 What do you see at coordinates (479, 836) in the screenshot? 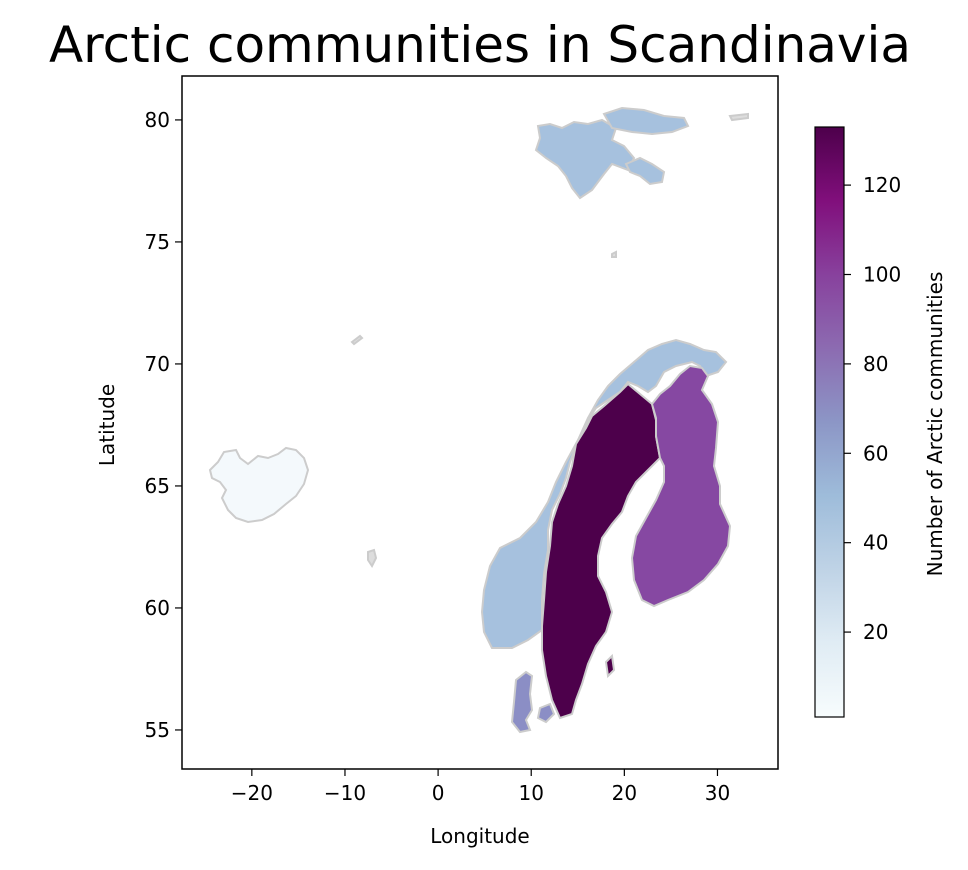
I see `x-axis-label: Longitude` at bounding box center [479, 836].